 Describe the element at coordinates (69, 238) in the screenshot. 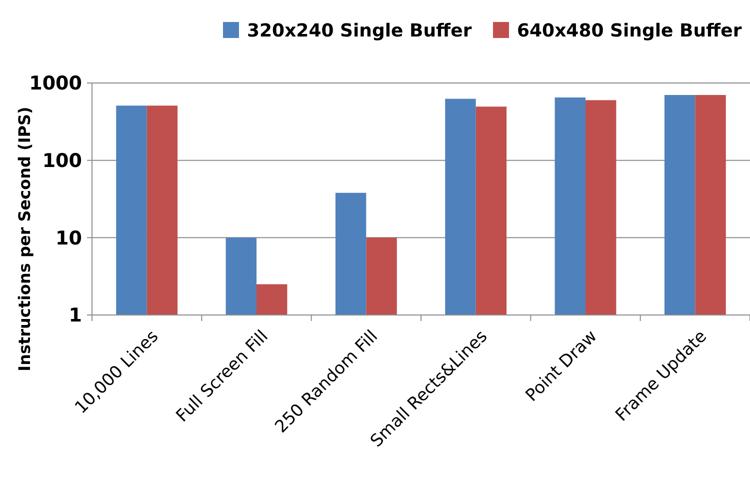

I see `y-tick-label: 10` at that location.